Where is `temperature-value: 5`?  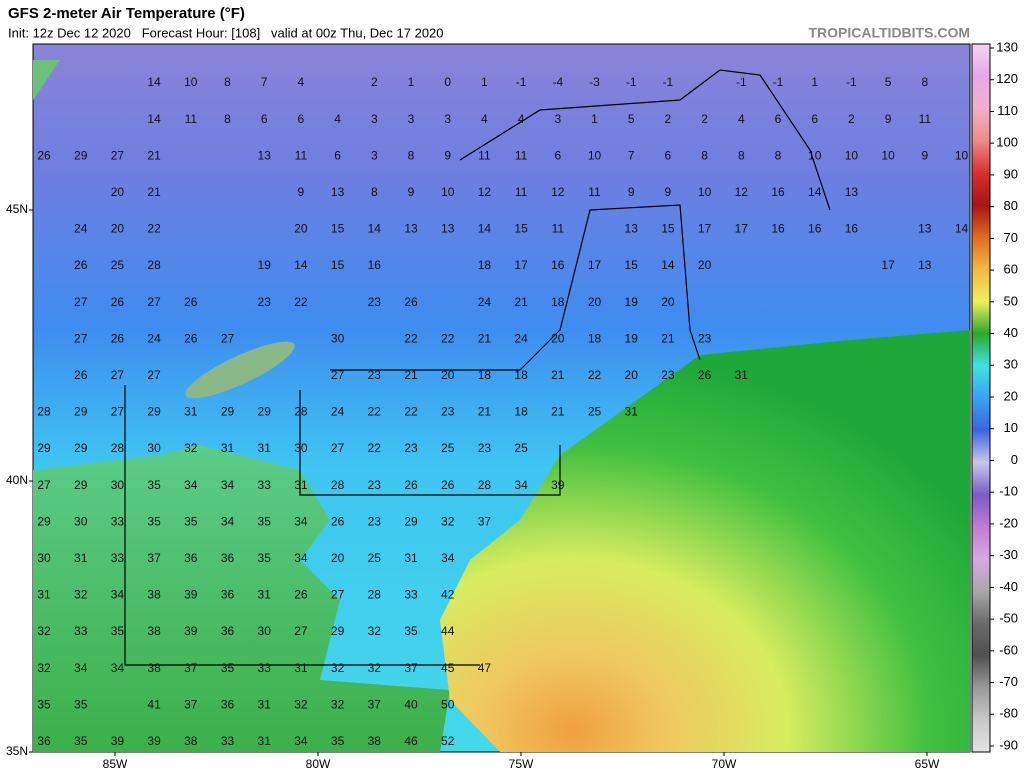 temperature-value: 5 is located at coordinates (631, 119).